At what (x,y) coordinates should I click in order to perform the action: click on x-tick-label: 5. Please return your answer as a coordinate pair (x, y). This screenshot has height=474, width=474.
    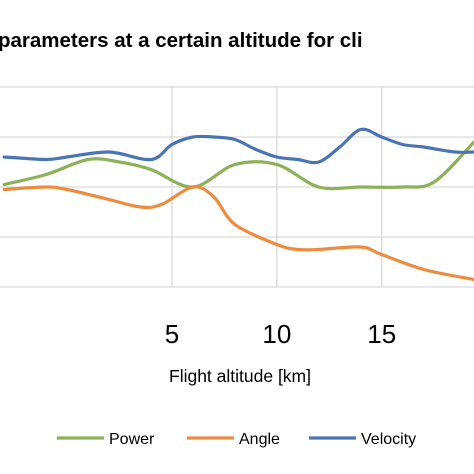
    Looking at the image, I should click on (172, 334).